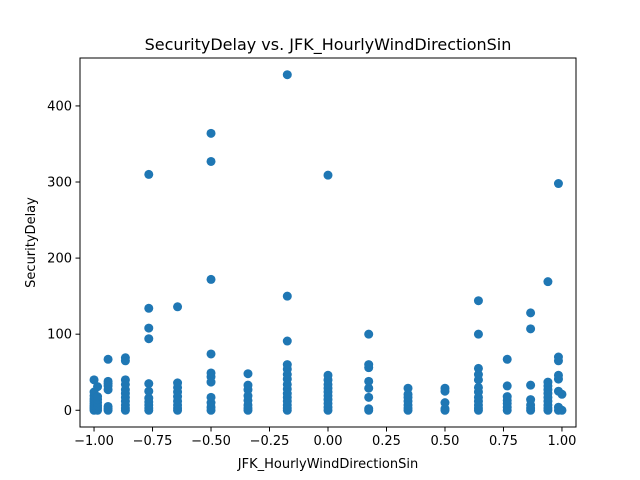  Describe the element at coordinates (153, 441) in the screenshot. I see `x-tick-label: −0.75` at that location.